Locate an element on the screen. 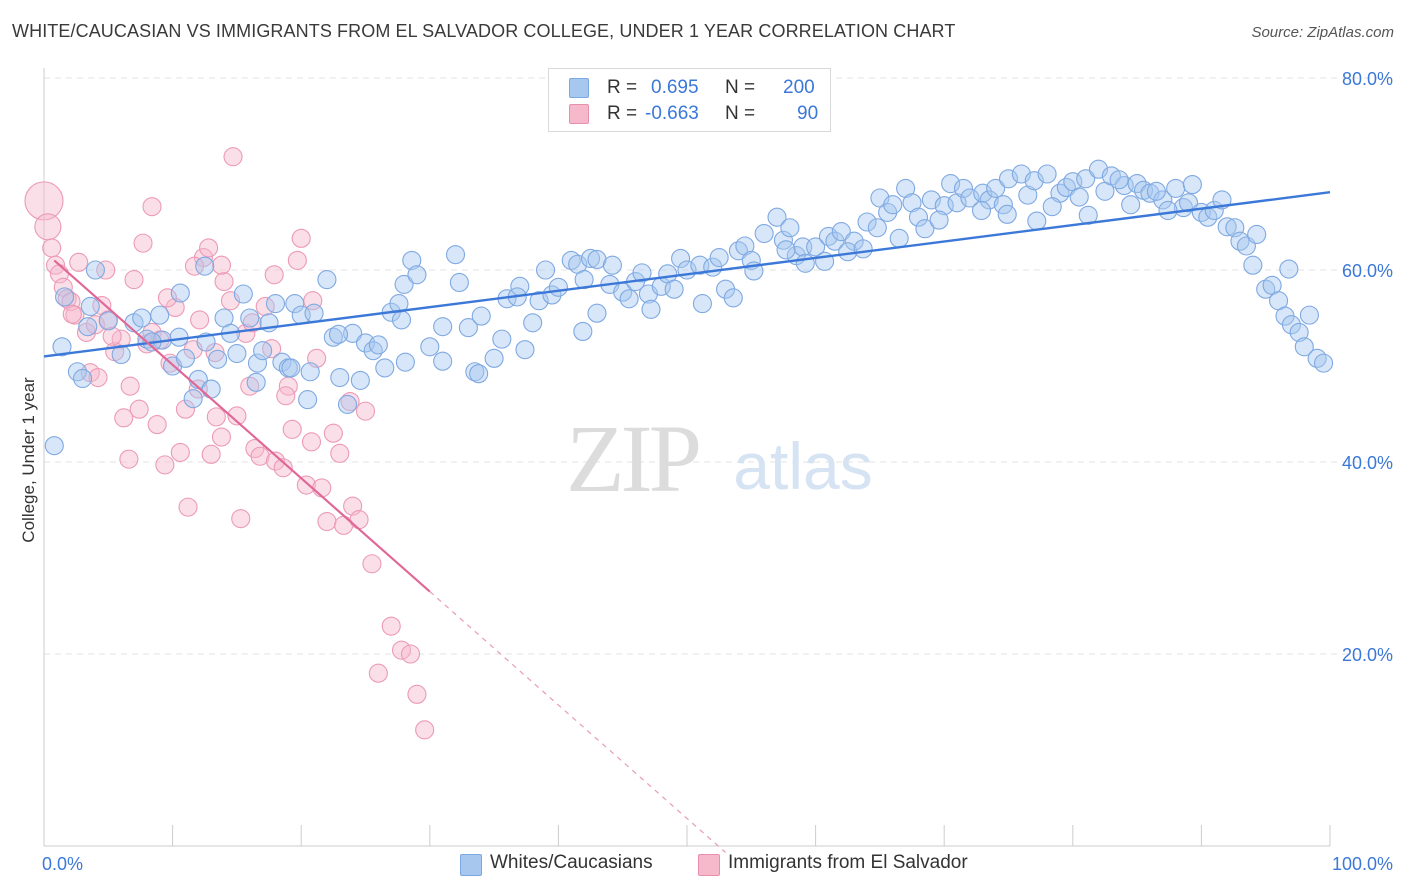 The image size is (1406, 892). y-tick-label: 80.0% is located at coordinates (1367, 79).